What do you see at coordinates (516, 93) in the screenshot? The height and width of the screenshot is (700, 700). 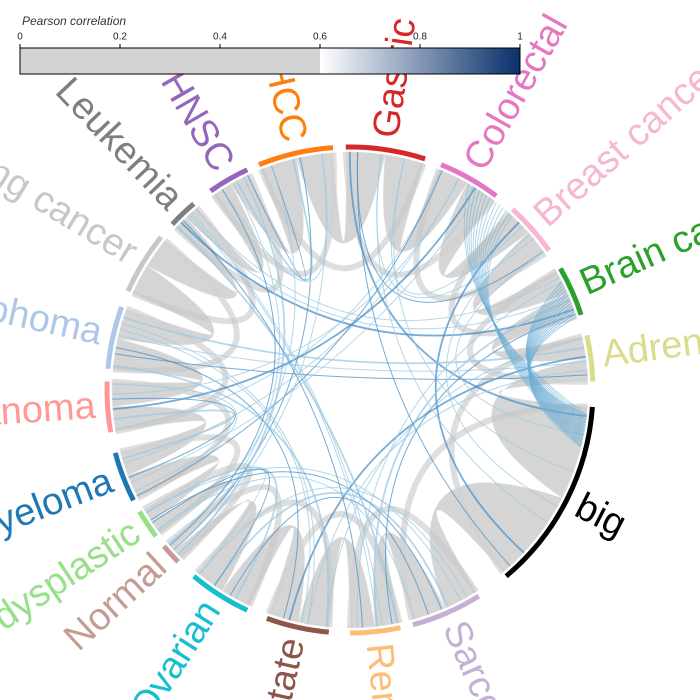 I see `group-label: Colorectal` at bounding box center [516, 93].